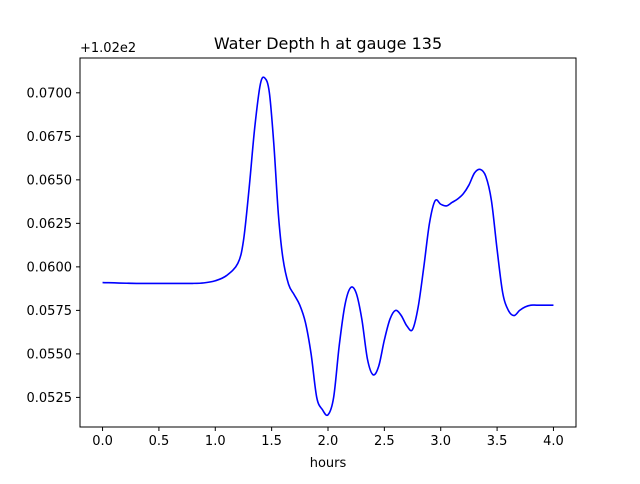 The width and height of the screenshot is (640, 484). What do you see at coordinates (384, 441) in the screenshot?
I see `x-tick-label: 2.5` at bounding box center [384, 441].